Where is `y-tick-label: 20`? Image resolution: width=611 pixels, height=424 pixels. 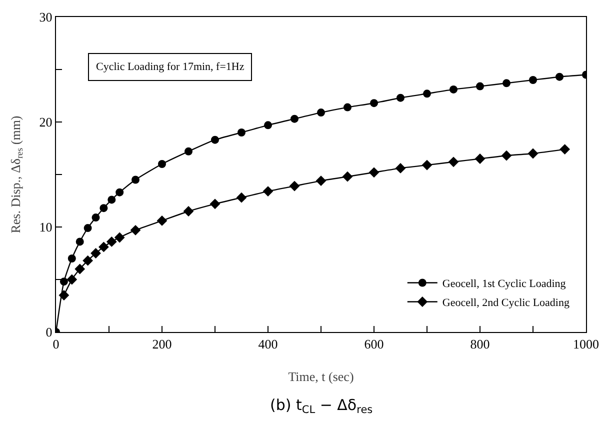
y-tick-label: 20 is located at coordinates (45, 122).